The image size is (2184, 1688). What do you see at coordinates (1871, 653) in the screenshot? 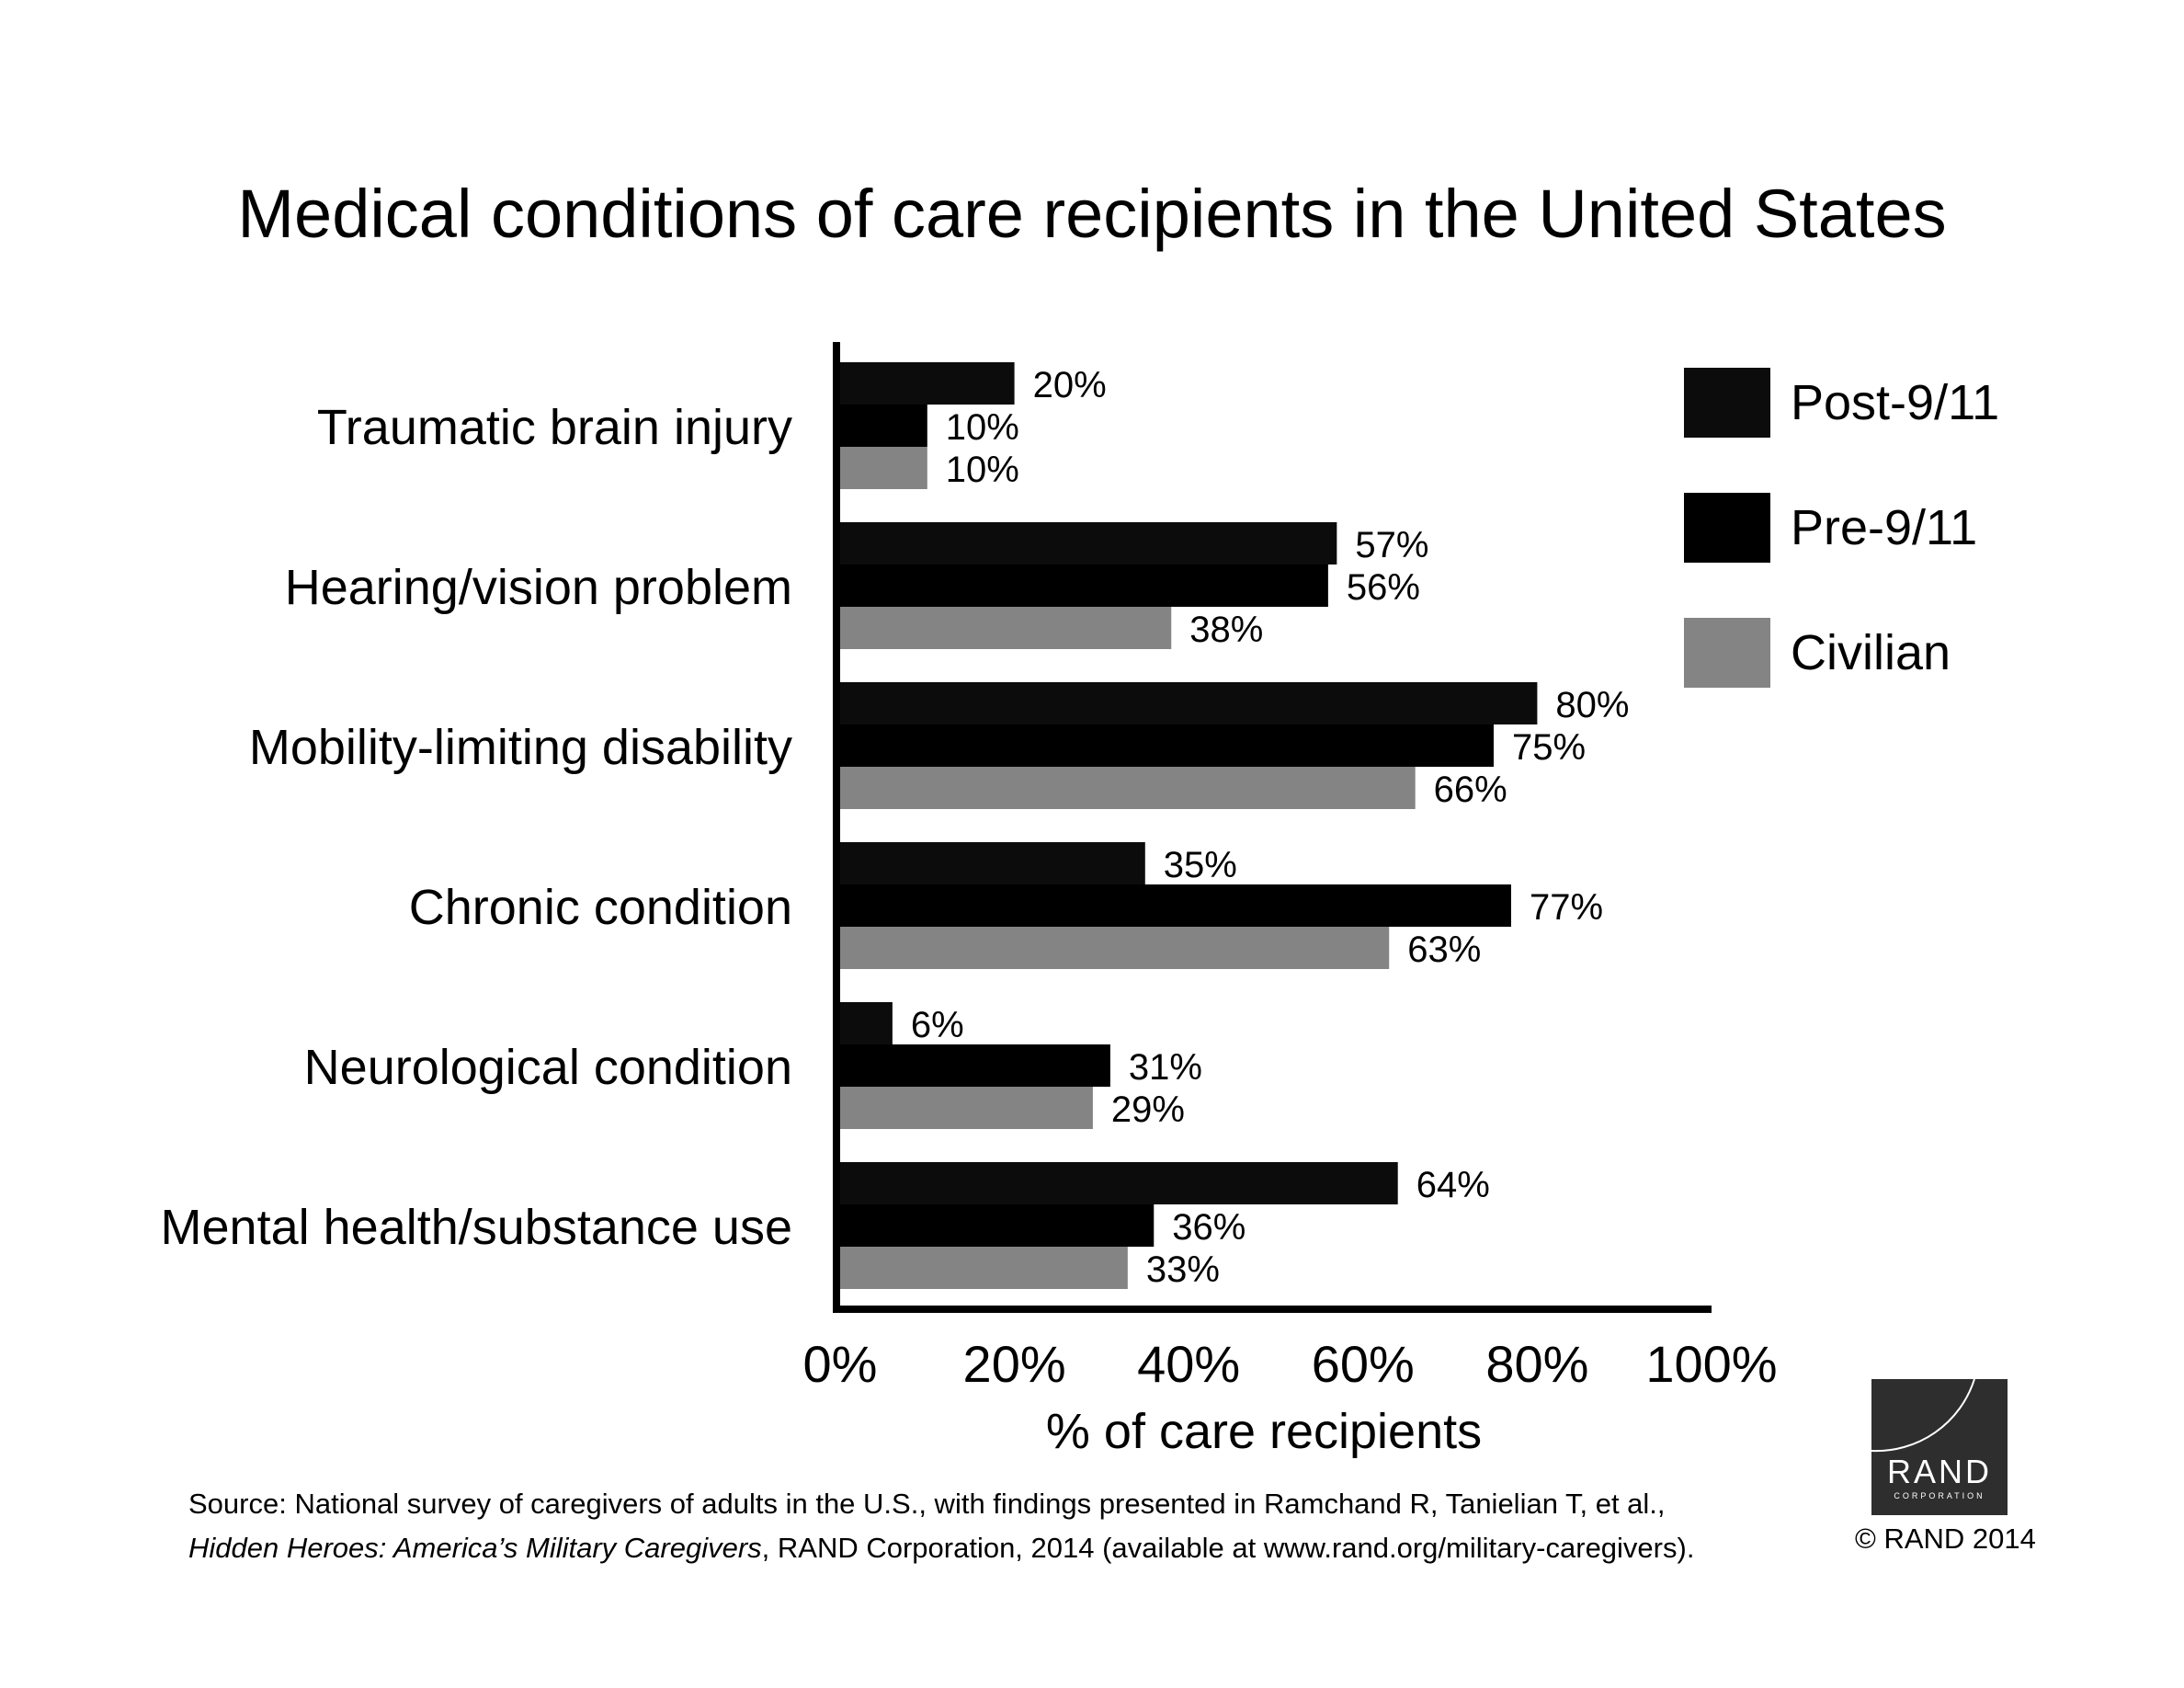
I see `legend-label: Civilian` at bounding box center [1871, 653].